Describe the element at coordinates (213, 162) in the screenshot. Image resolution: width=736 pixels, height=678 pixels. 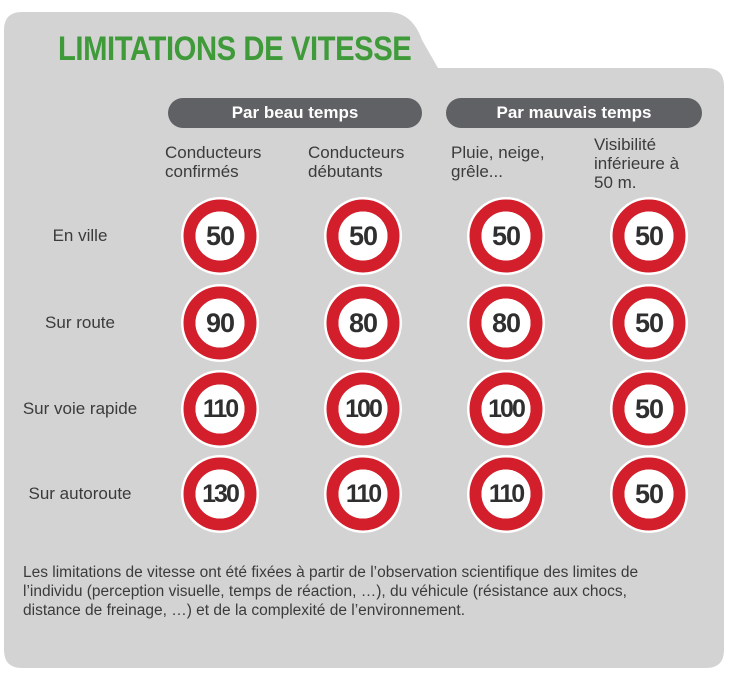
I see `column-header-confirmed-drivers: Conducteurs confirmés` at that location.